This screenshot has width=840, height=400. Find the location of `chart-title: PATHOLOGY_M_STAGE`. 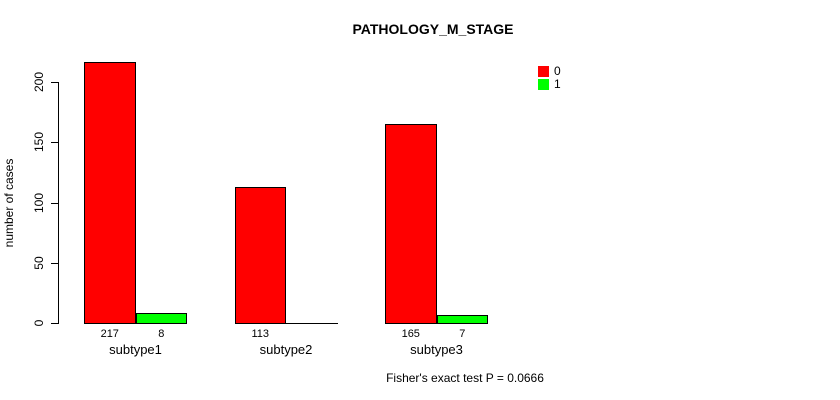

chart-title: PATHOLOGY_M_STAGE is located at coordinates (433, 29).